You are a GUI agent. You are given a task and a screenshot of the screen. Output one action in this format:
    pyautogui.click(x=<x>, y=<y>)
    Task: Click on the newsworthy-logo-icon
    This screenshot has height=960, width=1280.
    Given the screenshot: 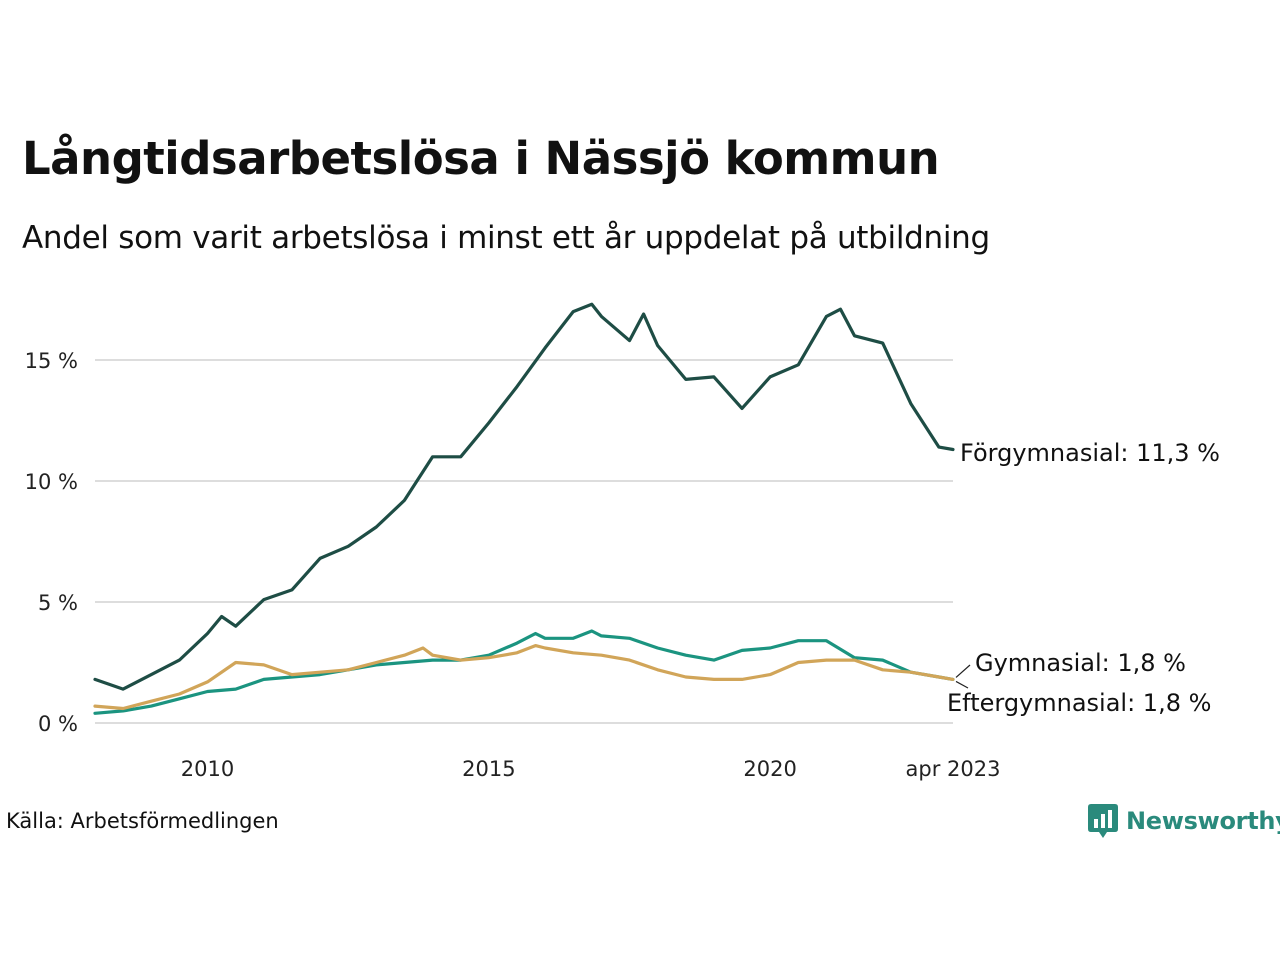 What is the action you would take?
    pyautogui.click(x=1103, y=821)
    